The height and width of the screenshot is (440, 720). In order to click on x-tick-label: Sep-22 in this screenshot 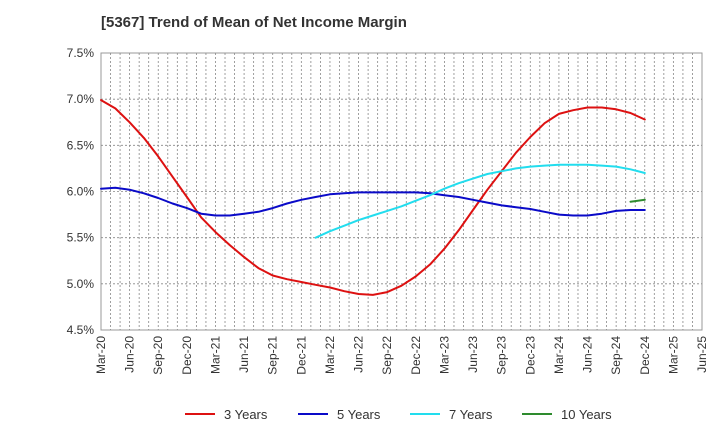, I will do `click(387, 355)`.